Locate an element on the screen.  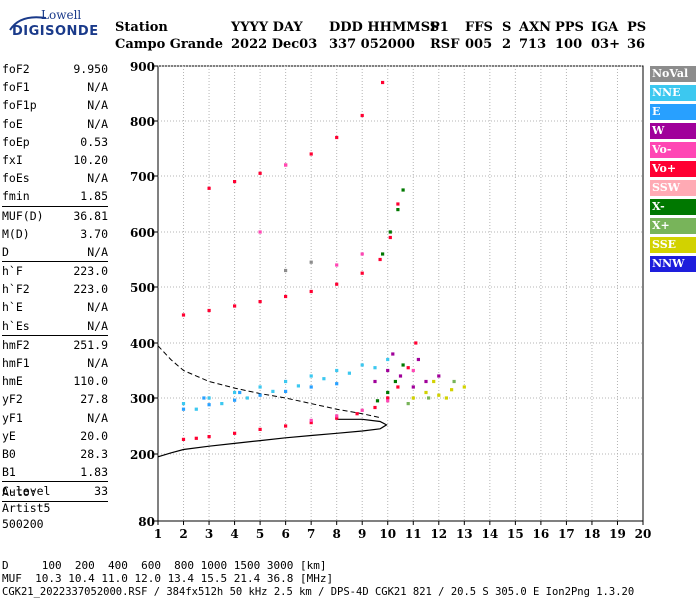
param-row-foe: foE N/A is located at coordinates (55, 124).